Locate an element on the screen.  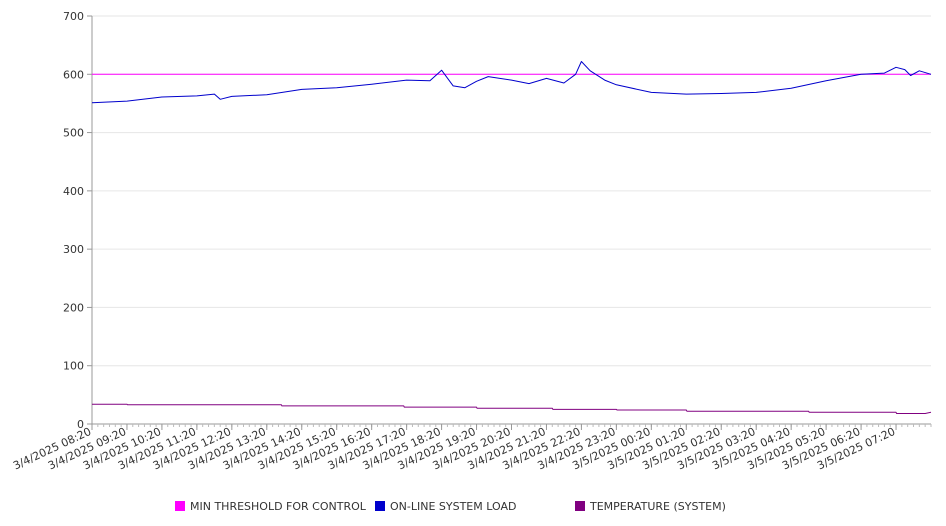
legend-item-online-system-load: ON-LINE SYSTEM LOAD is located at coordinates (445, 506).